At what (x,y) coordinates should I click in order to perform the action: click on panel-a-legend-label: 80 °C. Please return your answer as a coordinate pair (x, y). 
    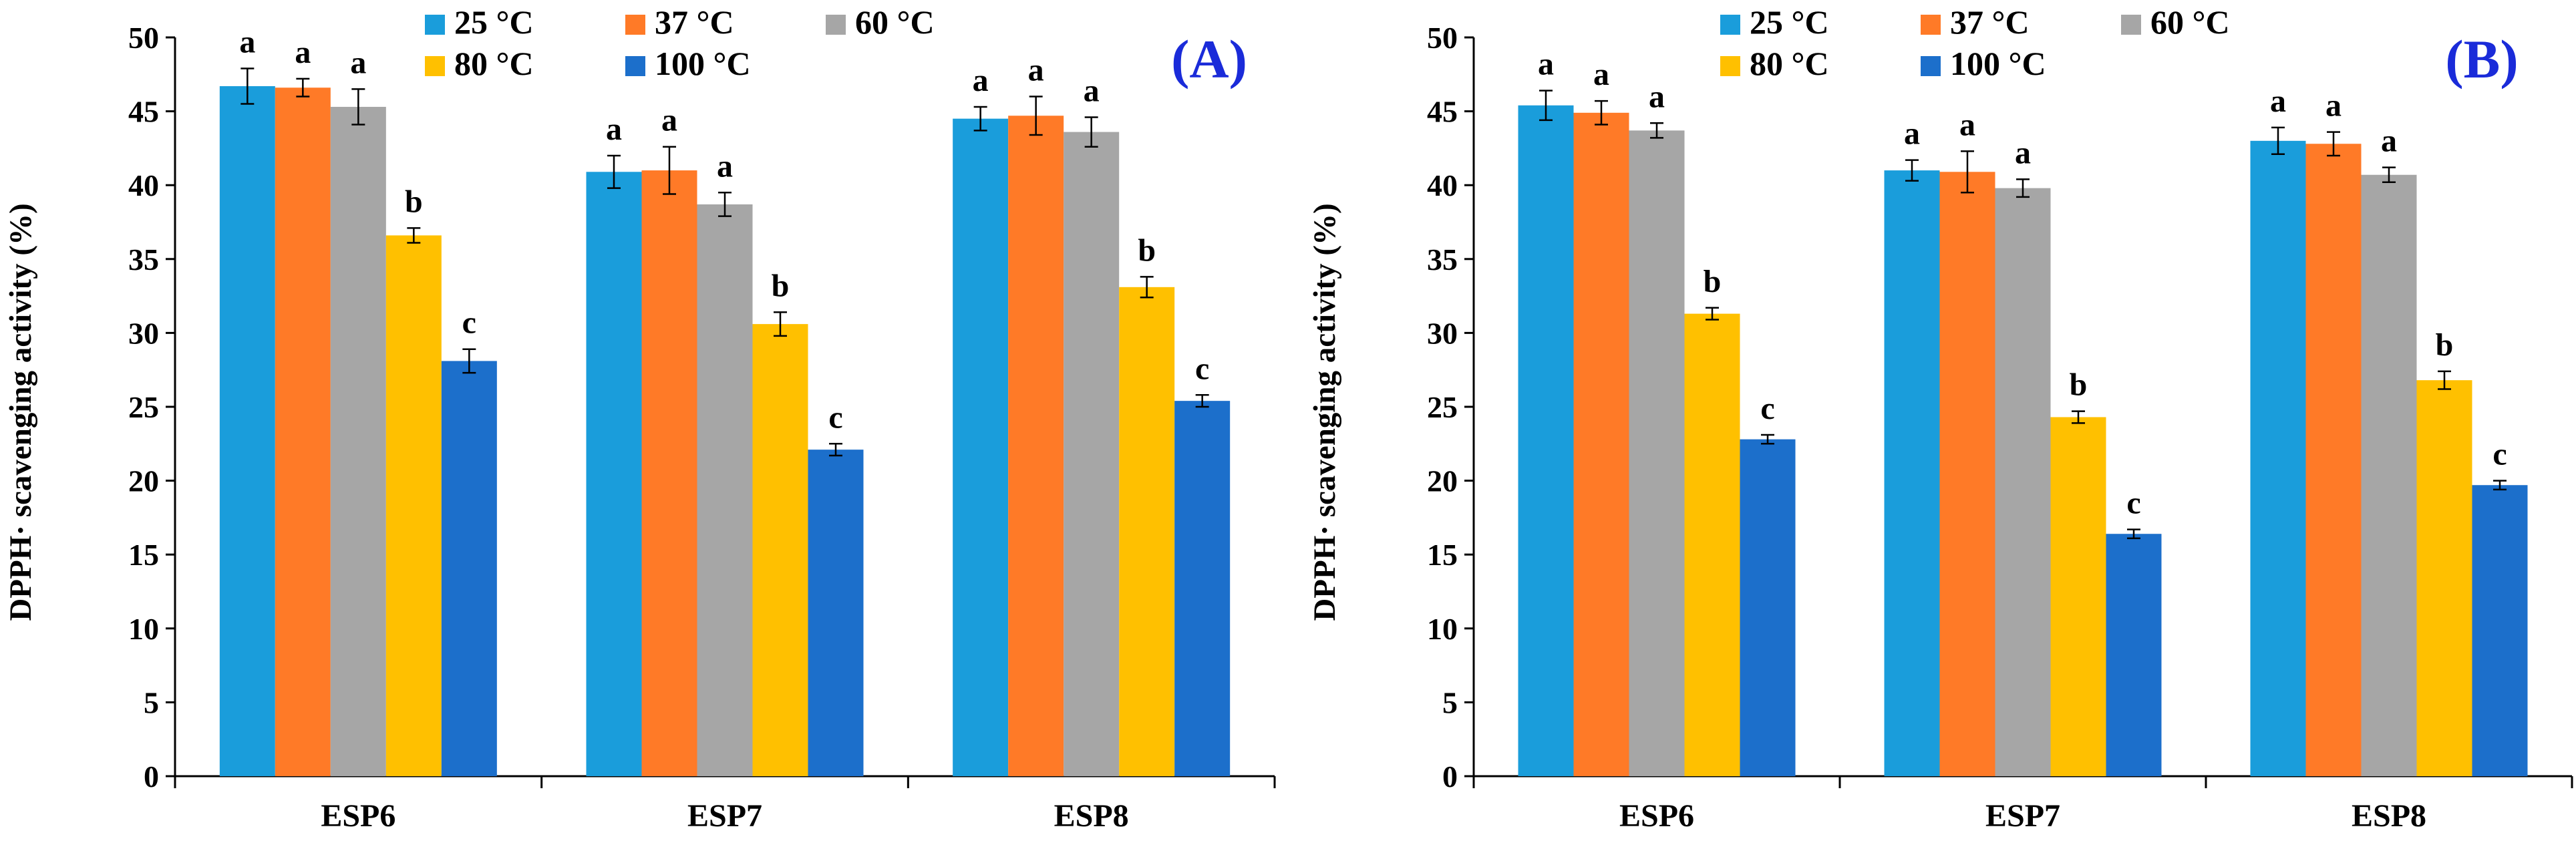
    Looking at the image, I should click on (494, 63).